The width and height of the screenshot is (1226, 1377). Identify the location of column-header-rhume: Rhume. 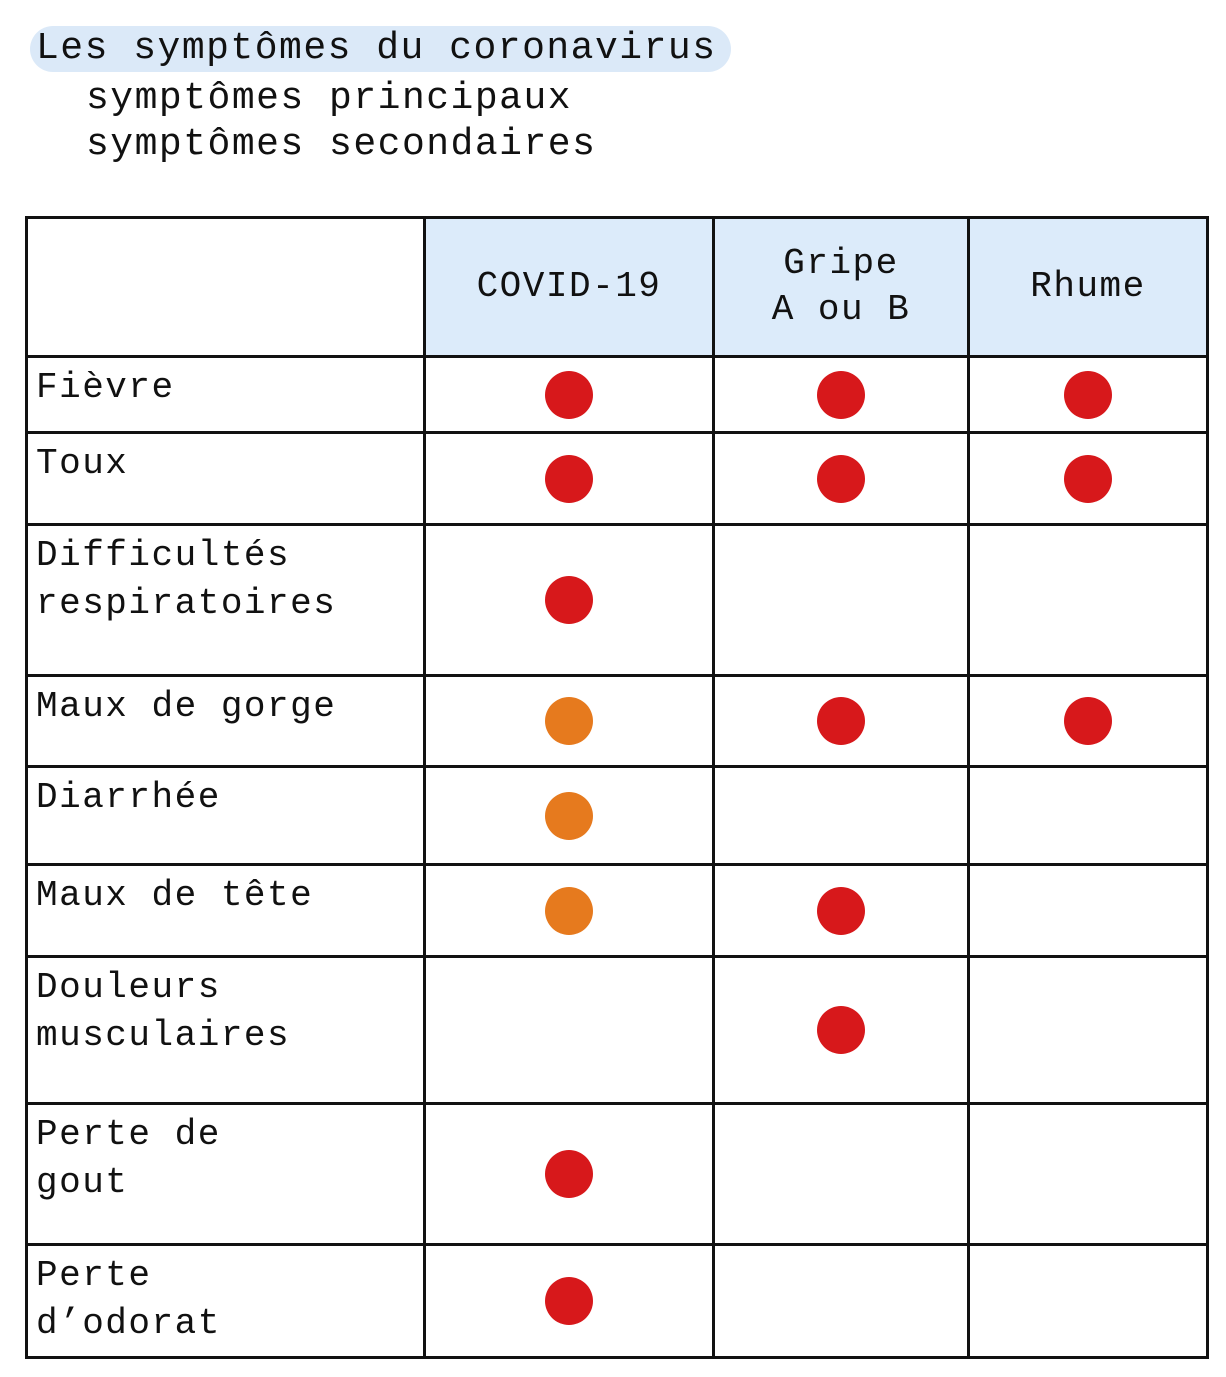
(1088, 287).